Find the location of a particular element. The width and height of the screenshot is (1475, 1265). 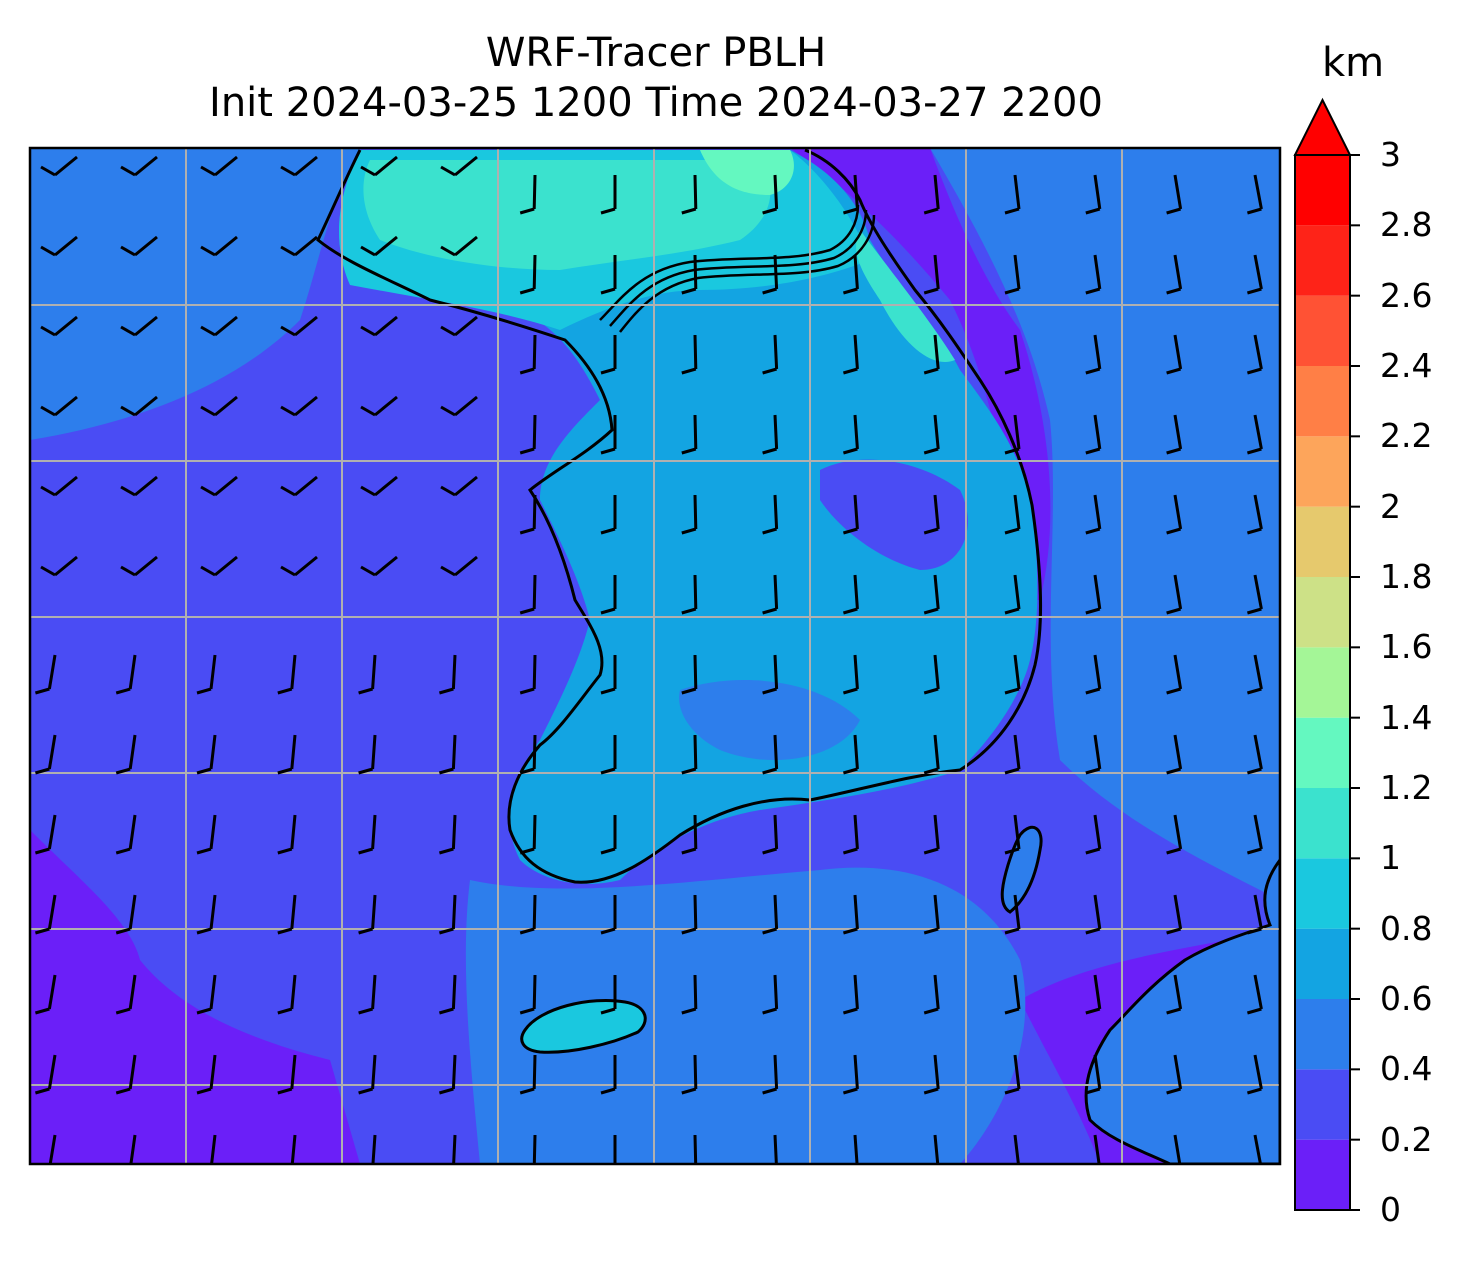

colorbar-tick-label: 0.8 is located at coordinates (1406, 928).